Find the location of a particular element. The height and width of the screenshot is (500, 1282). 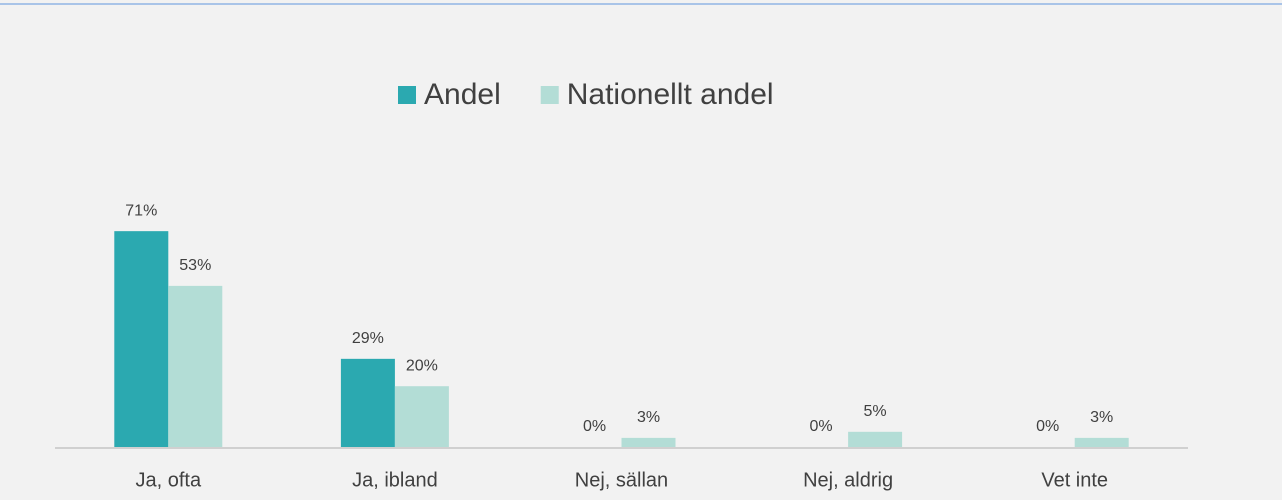

x-tick-label: Nej, sällan is located at coordinates (621, 480).